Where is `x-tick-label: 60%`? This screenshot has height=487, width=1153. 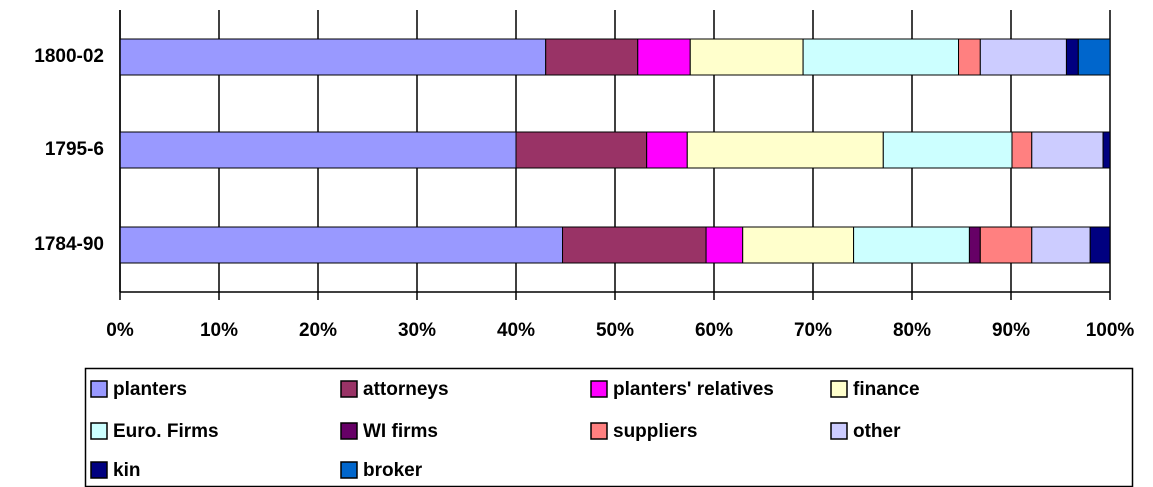
x-tick-label: 60% is located at coordinates (714, 330).